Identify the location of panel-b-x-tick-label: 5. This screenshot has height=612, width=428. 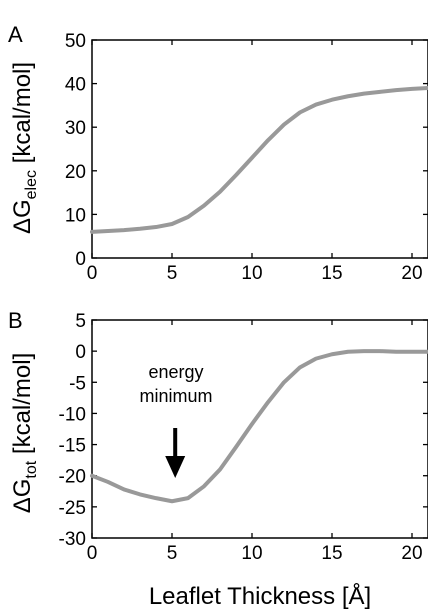
(172, 553).